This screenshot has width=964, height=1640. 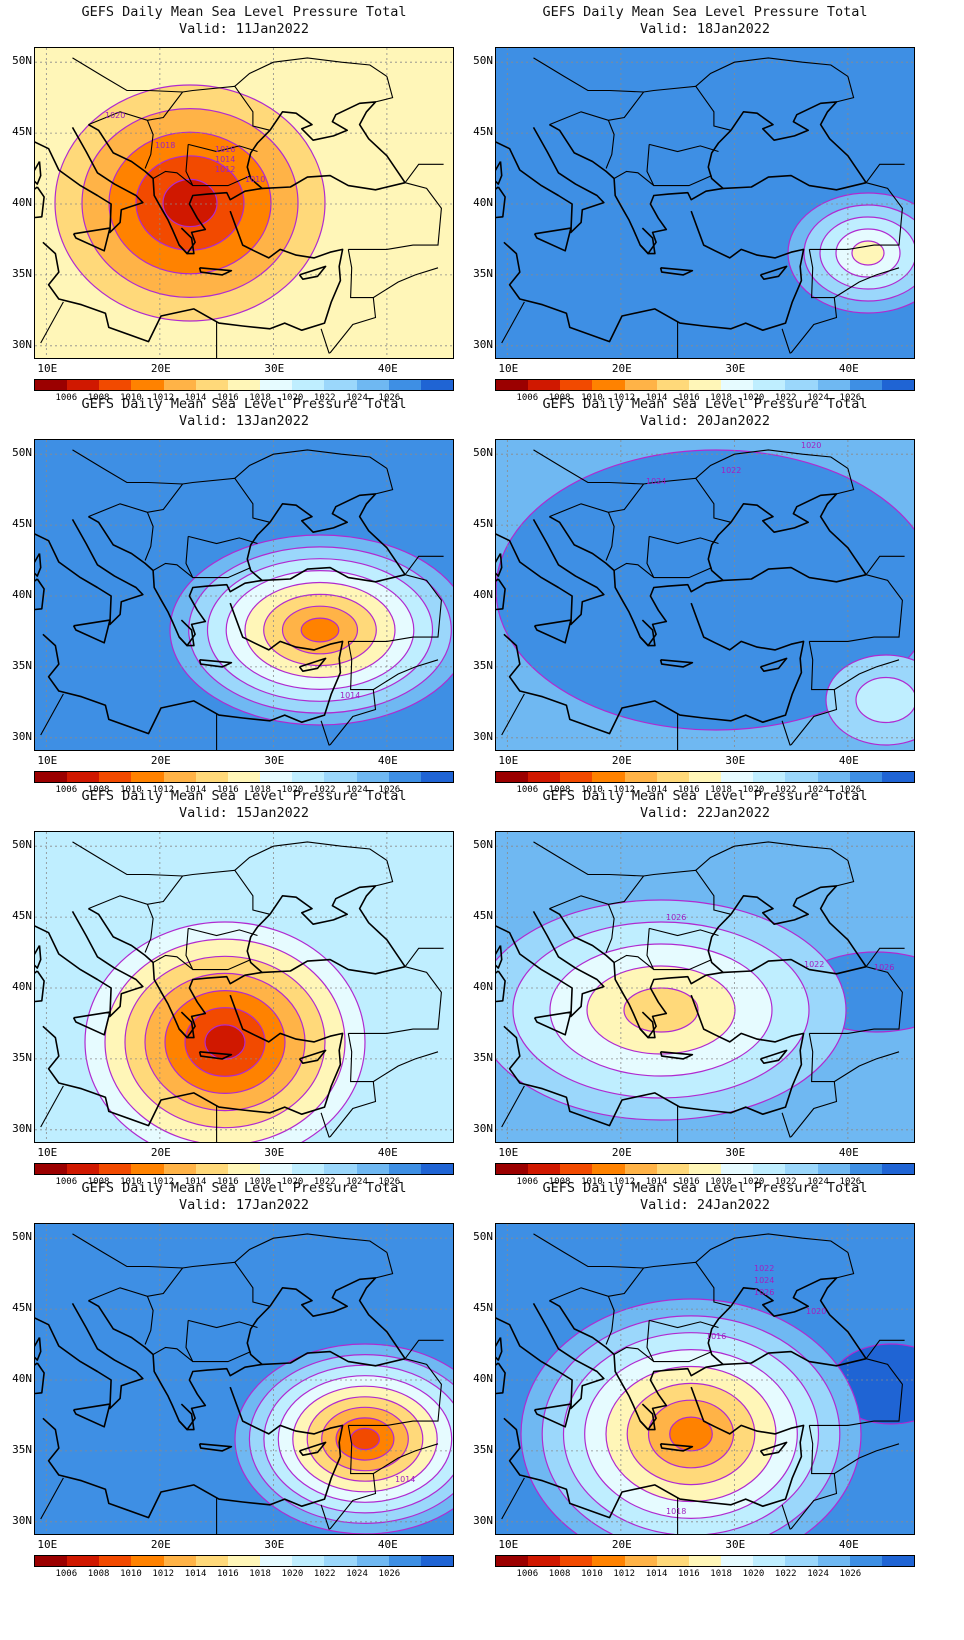 What do you see at coordinates (705, 595) in the screenshot?
I see `map-frame: 1020 1022 1024` at bounding box center [705, 595].